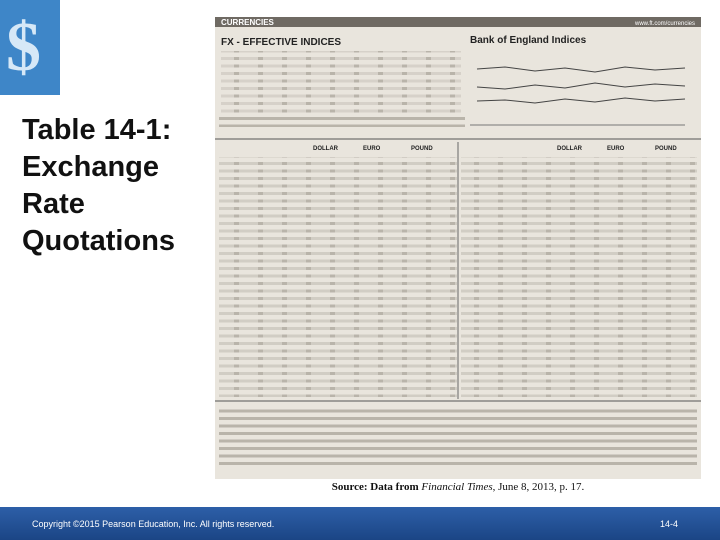  Describe the element at coordinates (669, 524) in the screenshot. I see `page-number: 14-4` at that location.